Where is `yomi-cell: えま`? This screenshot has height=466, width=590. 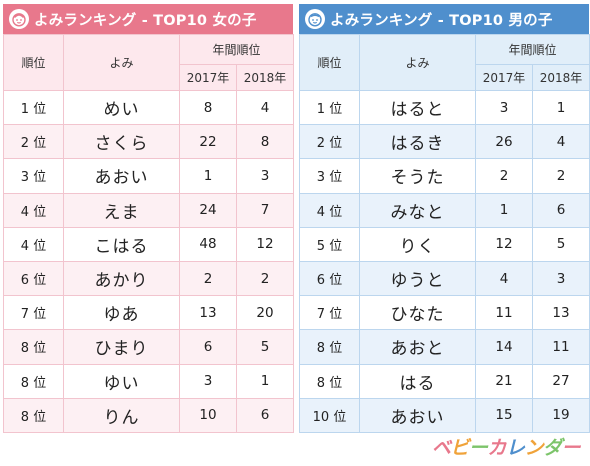 yomi-cell: えま is located at coordinates (121, 210).